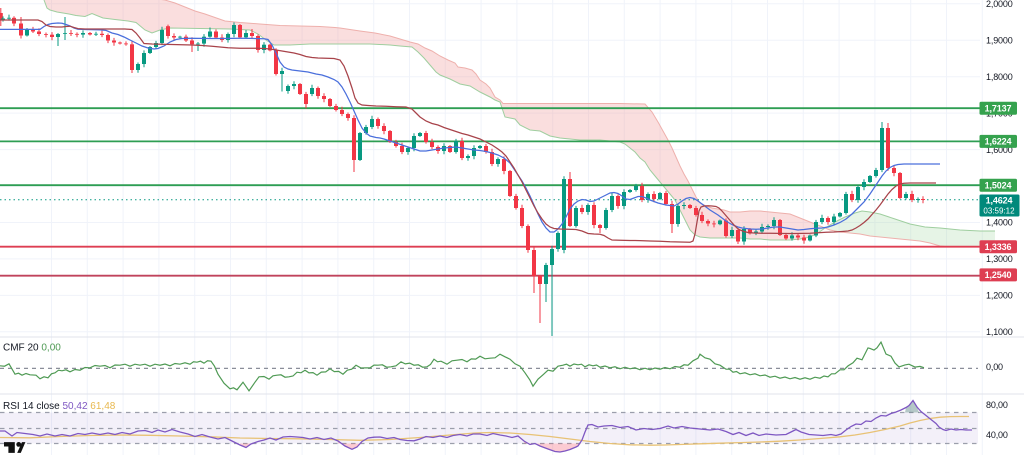 The width and height of the screenshot is (1024, 466). I want to click on svg-text: 1,4000, so click(999, 223).